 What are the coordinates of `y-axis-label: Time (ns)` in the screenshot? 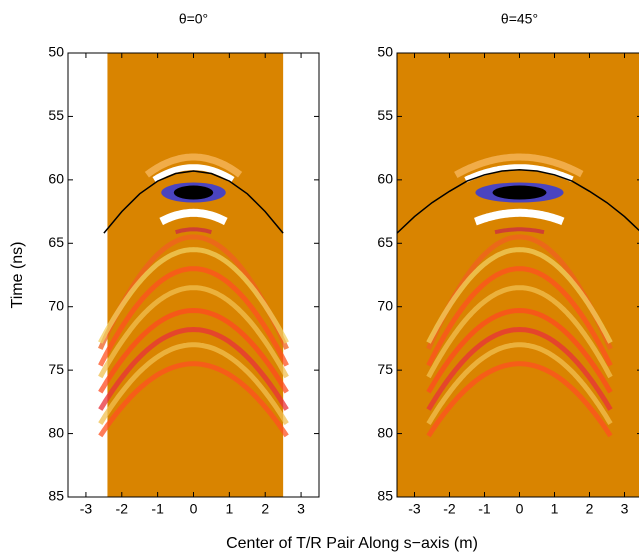 It's located at (17, 275).